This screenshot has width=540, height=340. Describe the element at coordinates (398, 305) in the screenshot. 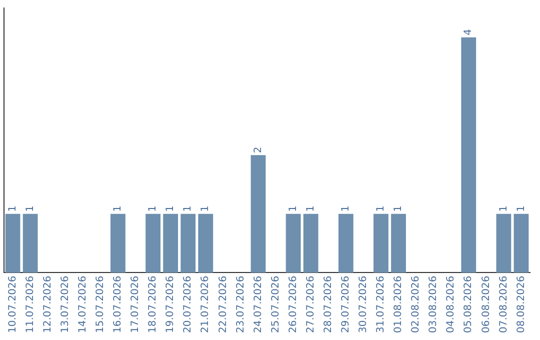

I see `x-tick-label: 01.08.2026` at that location.